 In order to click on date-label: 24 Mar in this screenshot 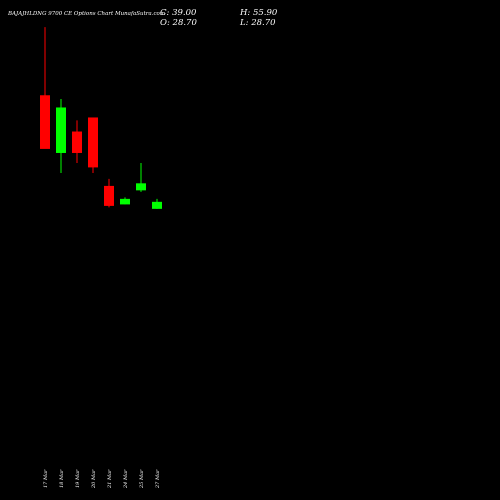, I will do `click(126, 479)`.